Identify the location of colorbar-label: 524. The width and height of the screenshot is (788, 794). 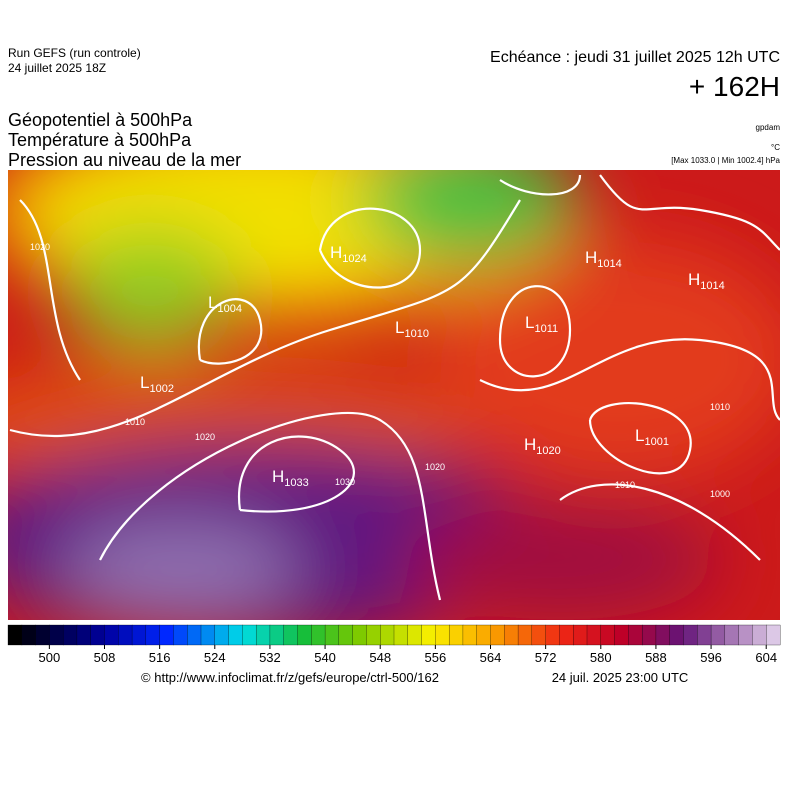
(215, 657).